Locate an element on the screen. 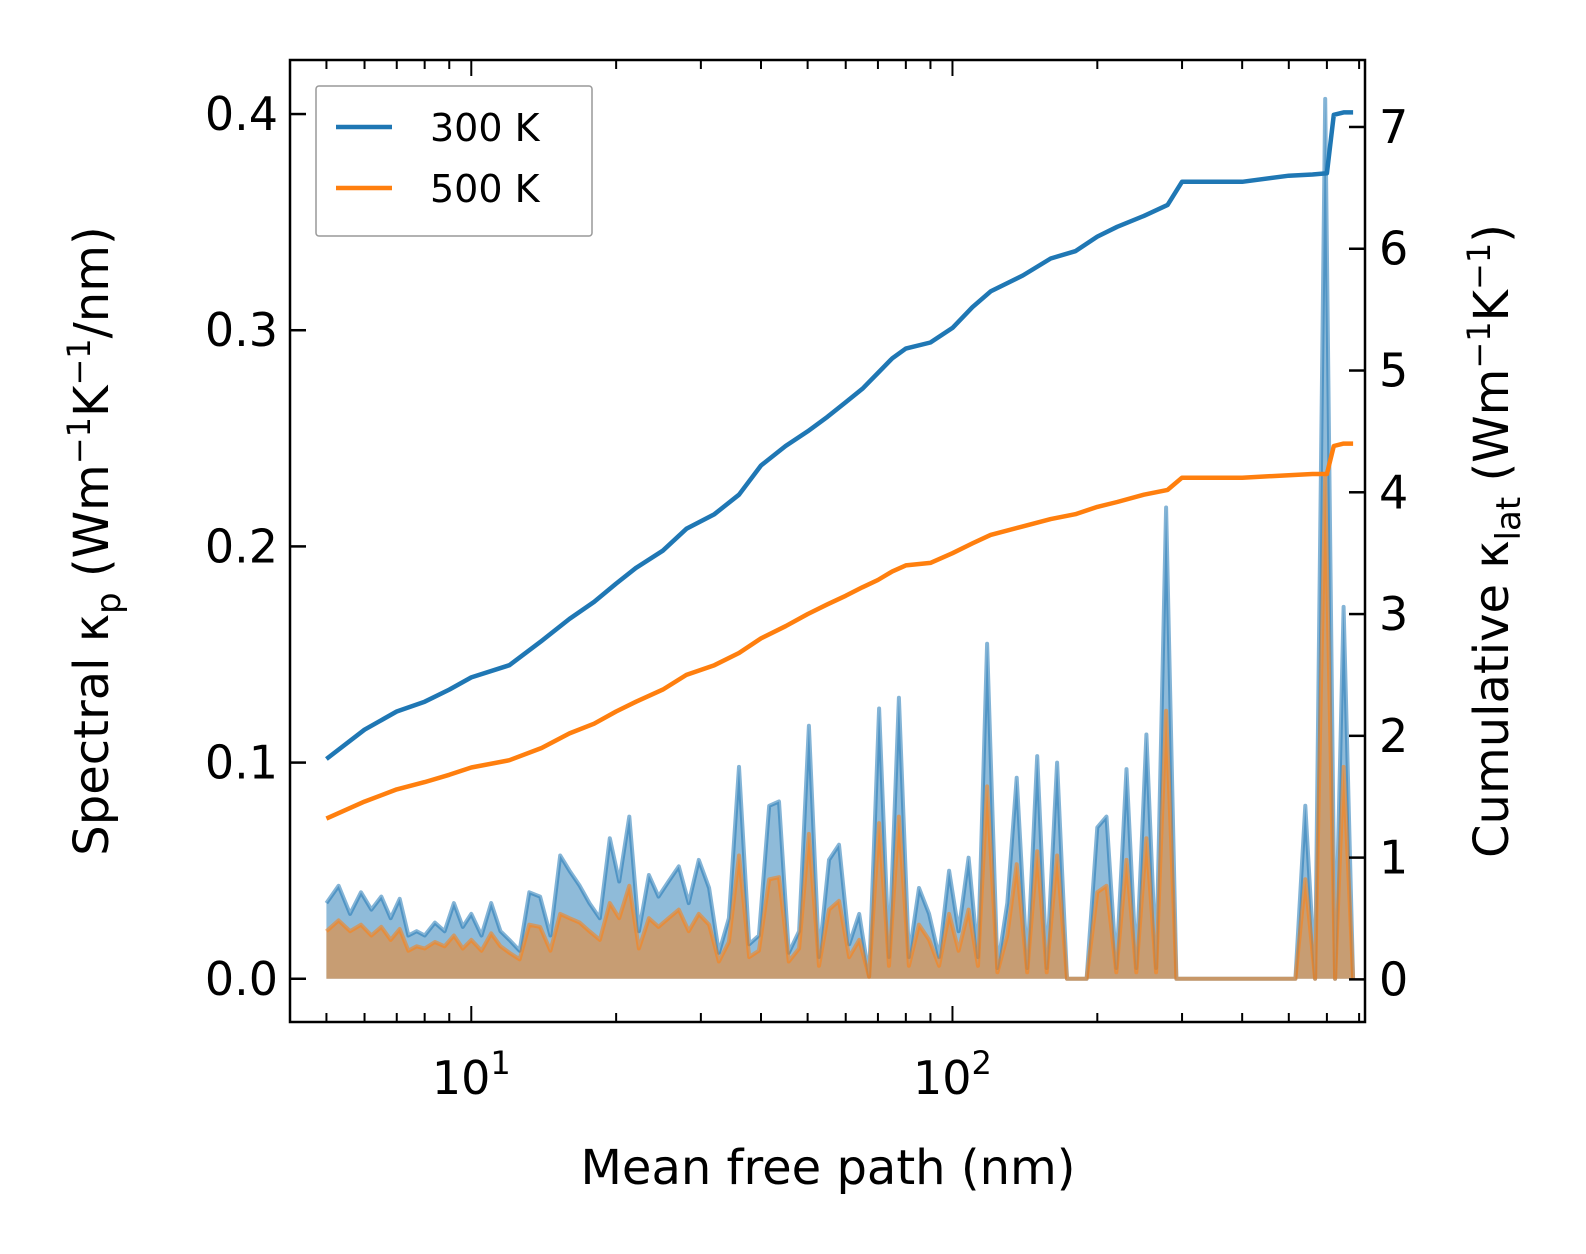  legend: 300 K 500 K is located at coordinates (454, 161).